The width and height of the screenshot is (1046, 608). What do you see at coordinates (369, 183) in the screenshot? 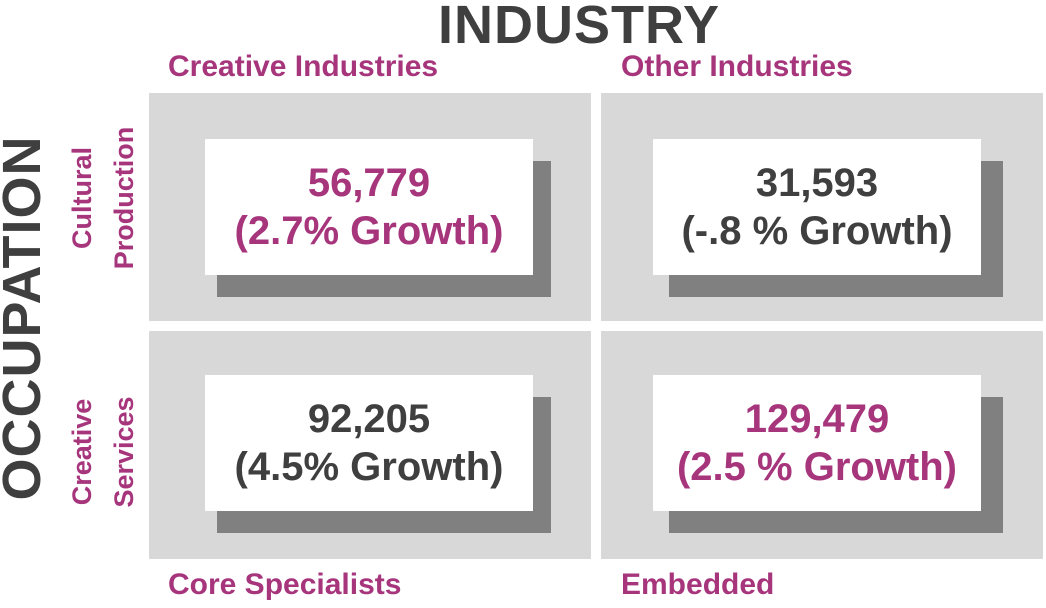
I see `cell-value: 56,779` at bounding box center [369, 183].